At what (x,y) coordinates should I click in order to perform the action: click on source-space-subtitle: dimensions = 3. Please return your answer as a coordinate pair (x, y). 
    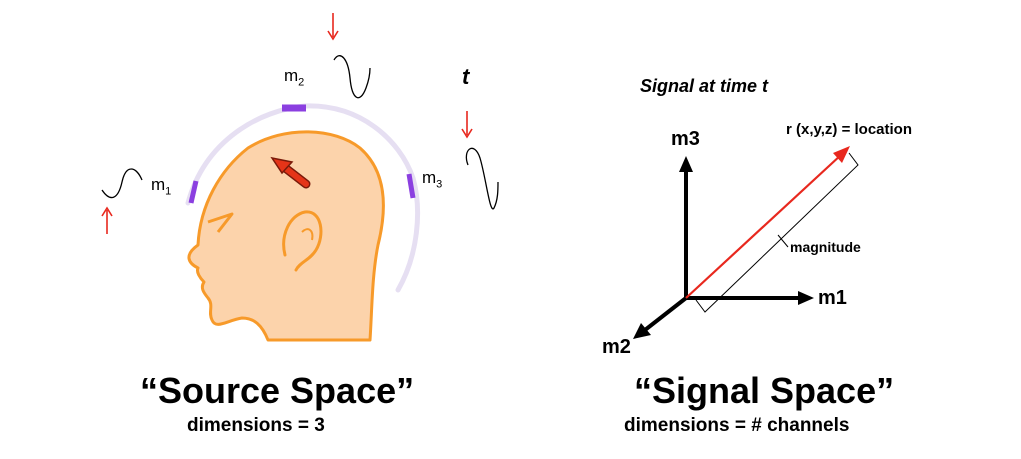
    Looking at the image, I should click on (256, 425).